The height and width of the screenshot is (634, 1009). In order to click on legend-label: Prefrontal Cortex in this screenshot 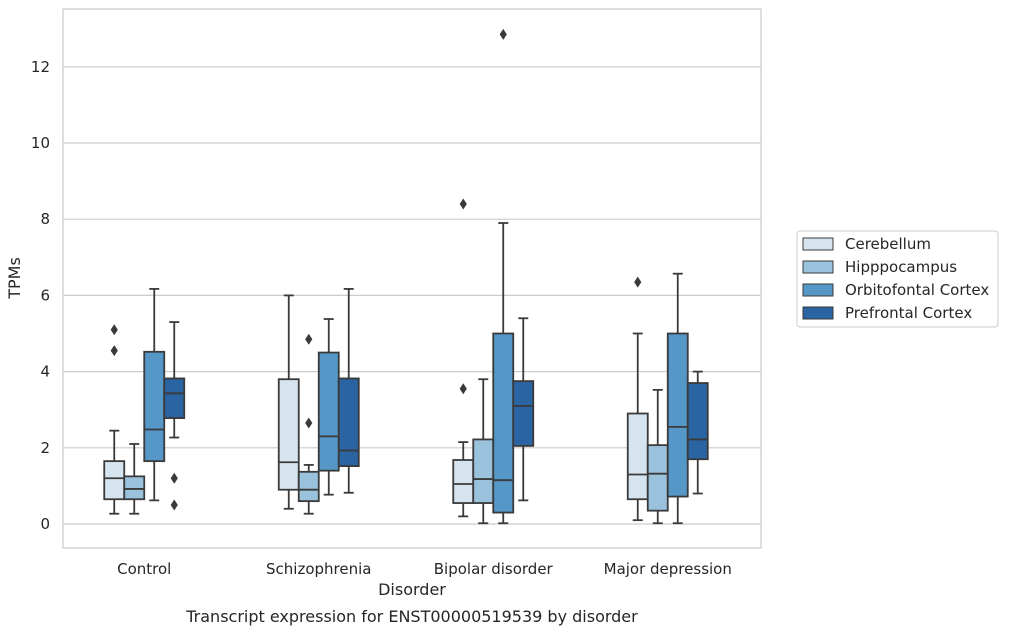, I will do `click(908, 313)`.